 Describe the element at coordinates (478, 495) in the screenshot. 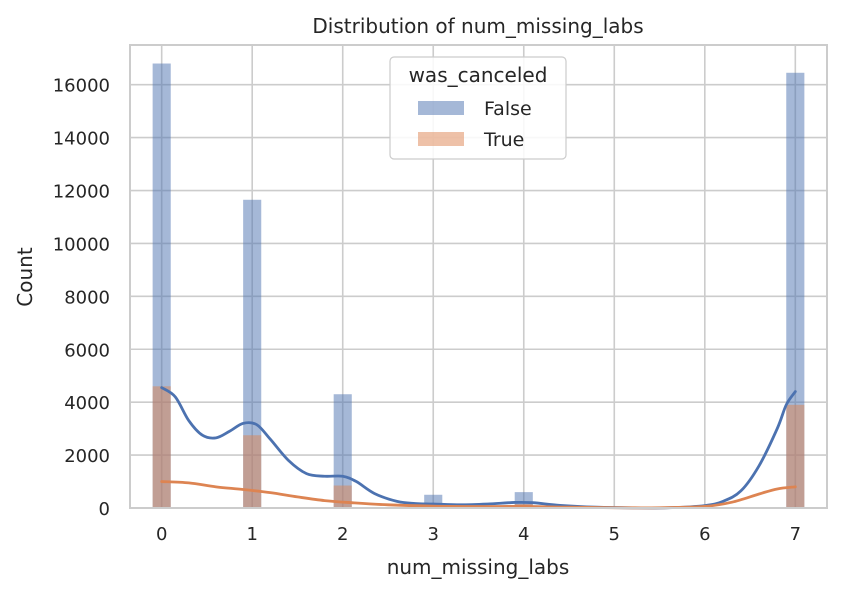

I see `kde-line-true` at that location.